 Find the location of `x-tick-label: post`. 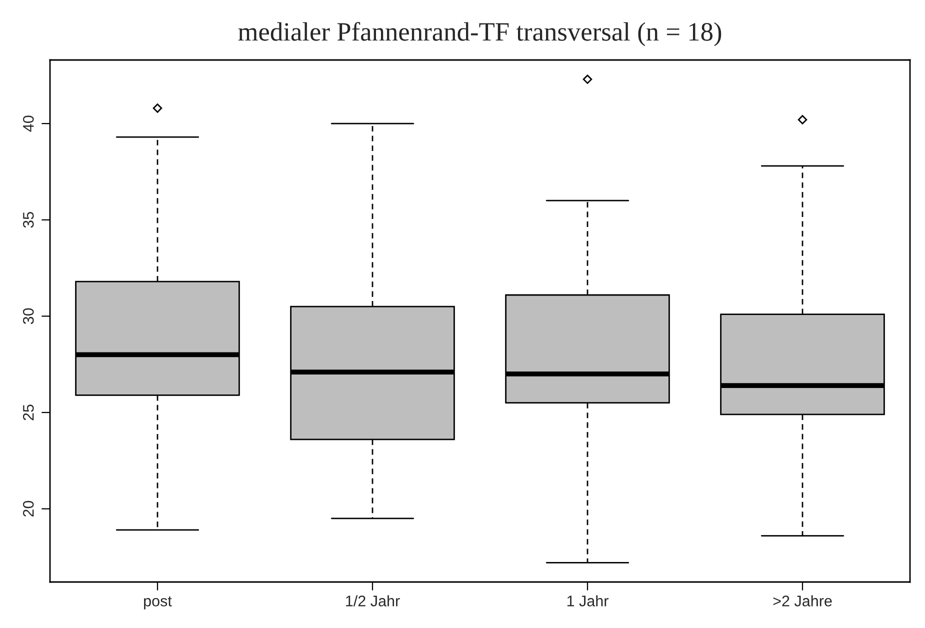

x-tick-label: post is located at coordinates (158, 603).